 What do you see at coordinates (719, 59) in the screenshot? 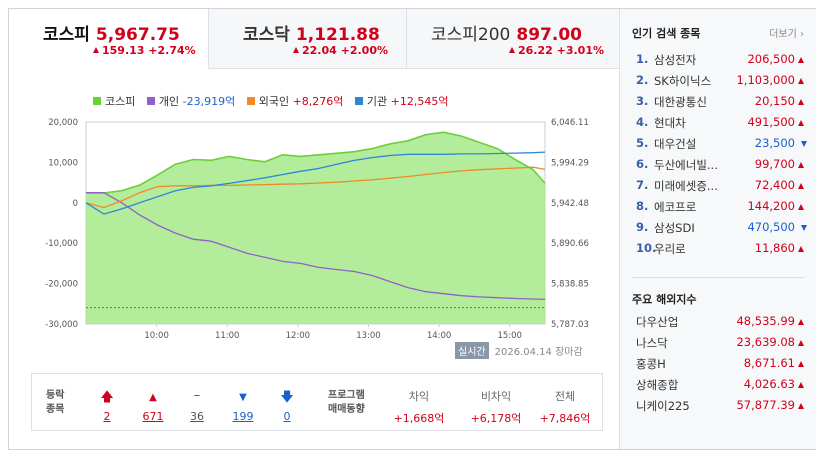
I see `popular-item: 1. 삼성전자 206,500` at bounding box center [719, 59].